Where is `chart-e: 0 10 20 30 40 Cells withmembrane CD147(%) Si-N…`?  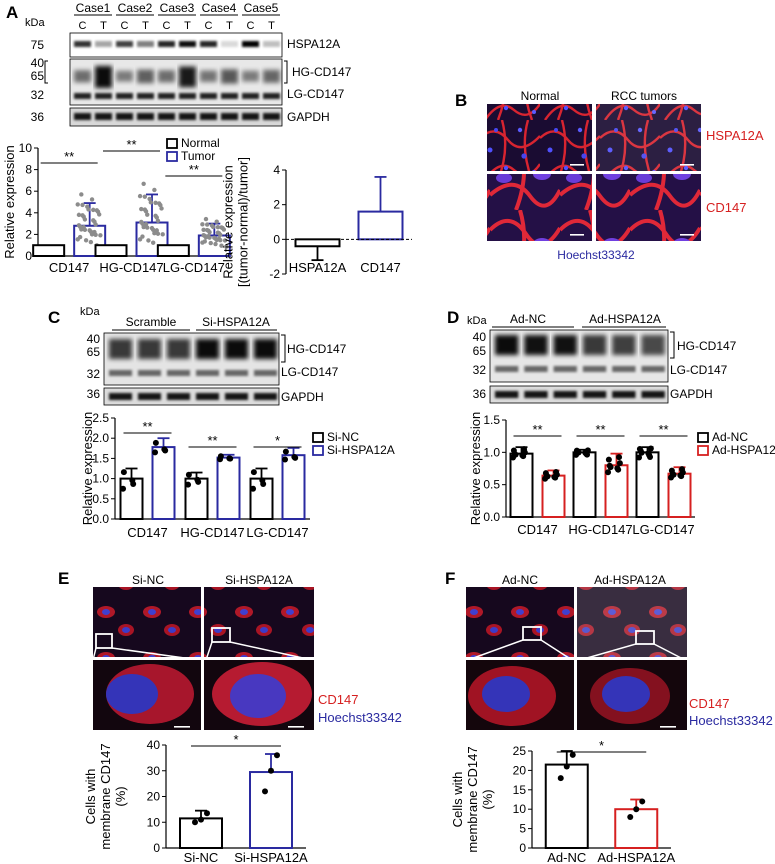
chart-e: 0 10 20 30 40 Cells withmembrane CD147(%) Si-N… is located at coordinates (195, 798).